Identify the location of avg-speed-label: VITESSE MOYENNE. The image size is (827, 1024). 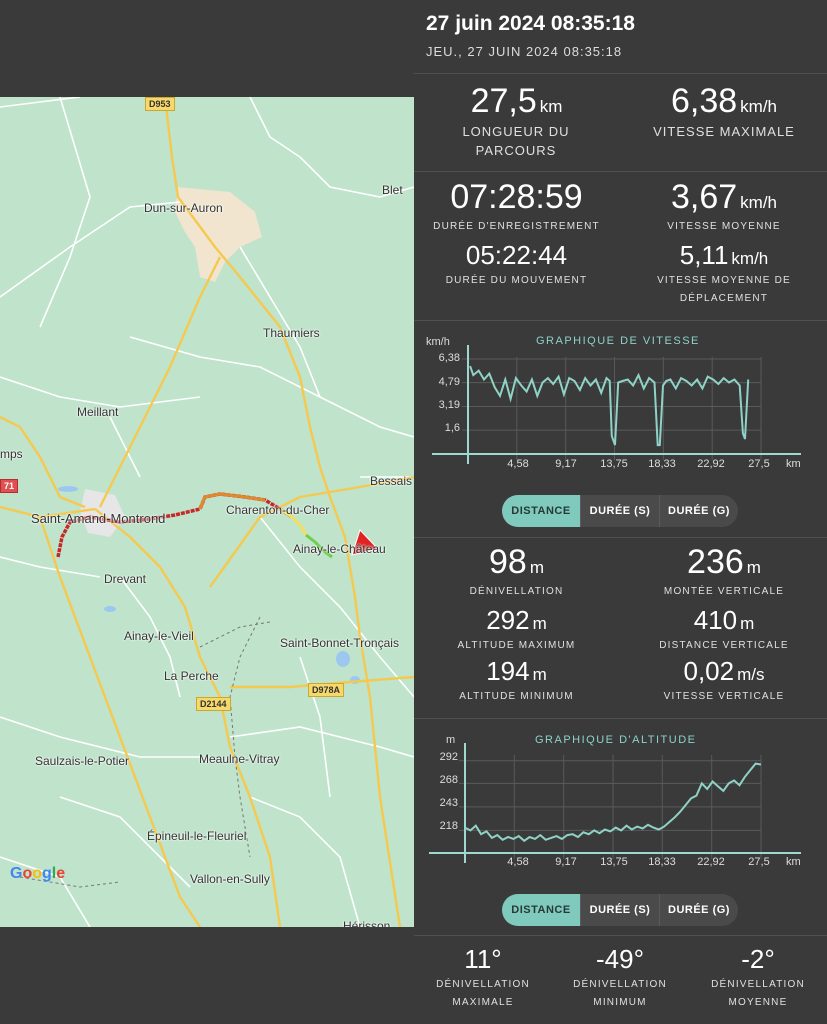
(724, 226).